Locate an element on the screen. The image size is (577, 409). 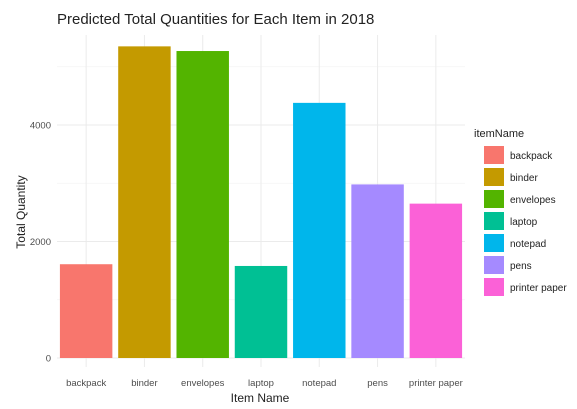
bar-notepad is located at coordinates (319, 230).